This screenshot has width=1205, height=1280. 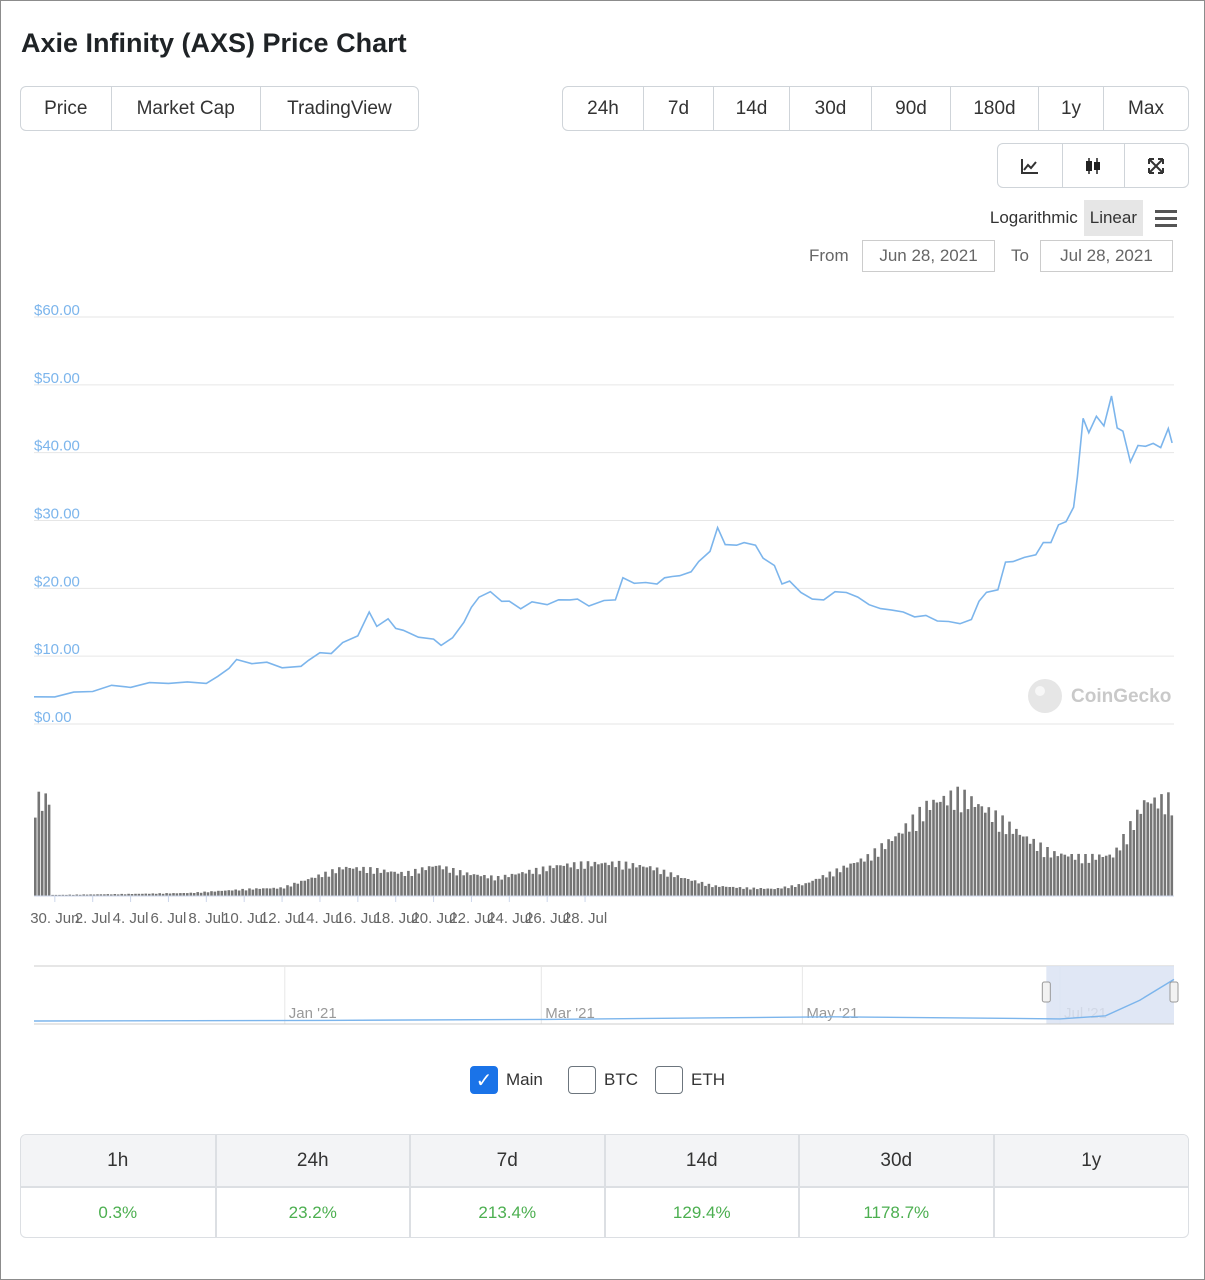 I want to click on range-7d-button: 7d, so click(x=678, y=108).